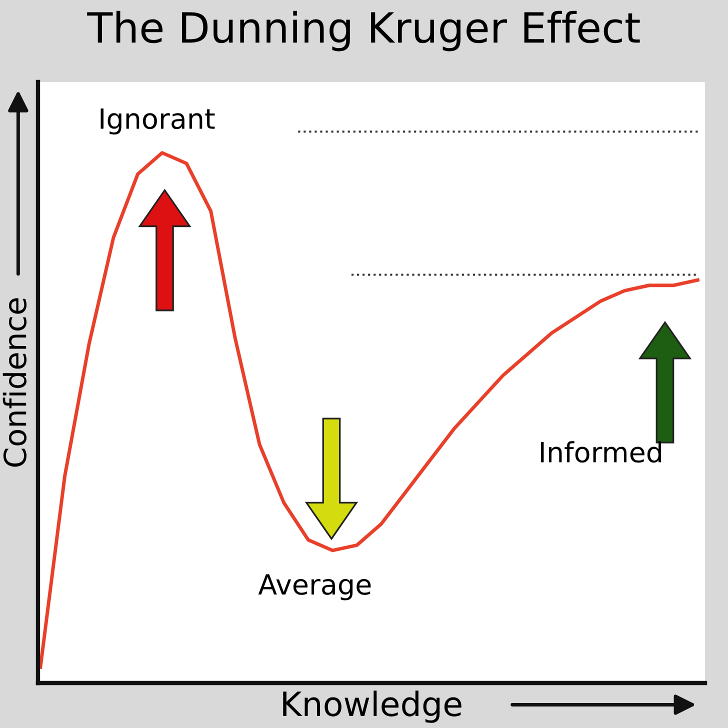 The height and width of the screenshot is (728, 728). What do you see at coordinates (601, 452) in the screenshot?
I see `annotation: Informed` at bounding box center [601, 452].